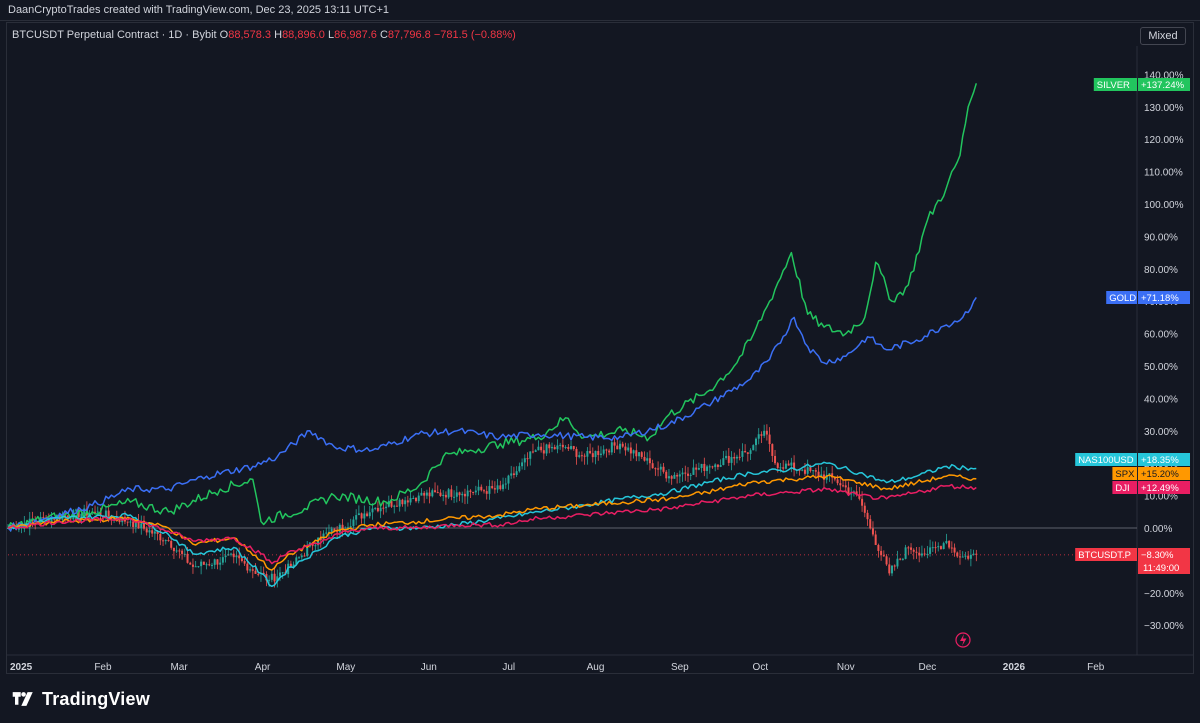 Image resolution: width=1200 pixels, height=723 pixels. What do you see at coordinates (114, 35) in the screenshot?
I see `symbol-name: BTCUSDT Perpetual Contract · 1D · Bybit` at bounding box center [114, 35].